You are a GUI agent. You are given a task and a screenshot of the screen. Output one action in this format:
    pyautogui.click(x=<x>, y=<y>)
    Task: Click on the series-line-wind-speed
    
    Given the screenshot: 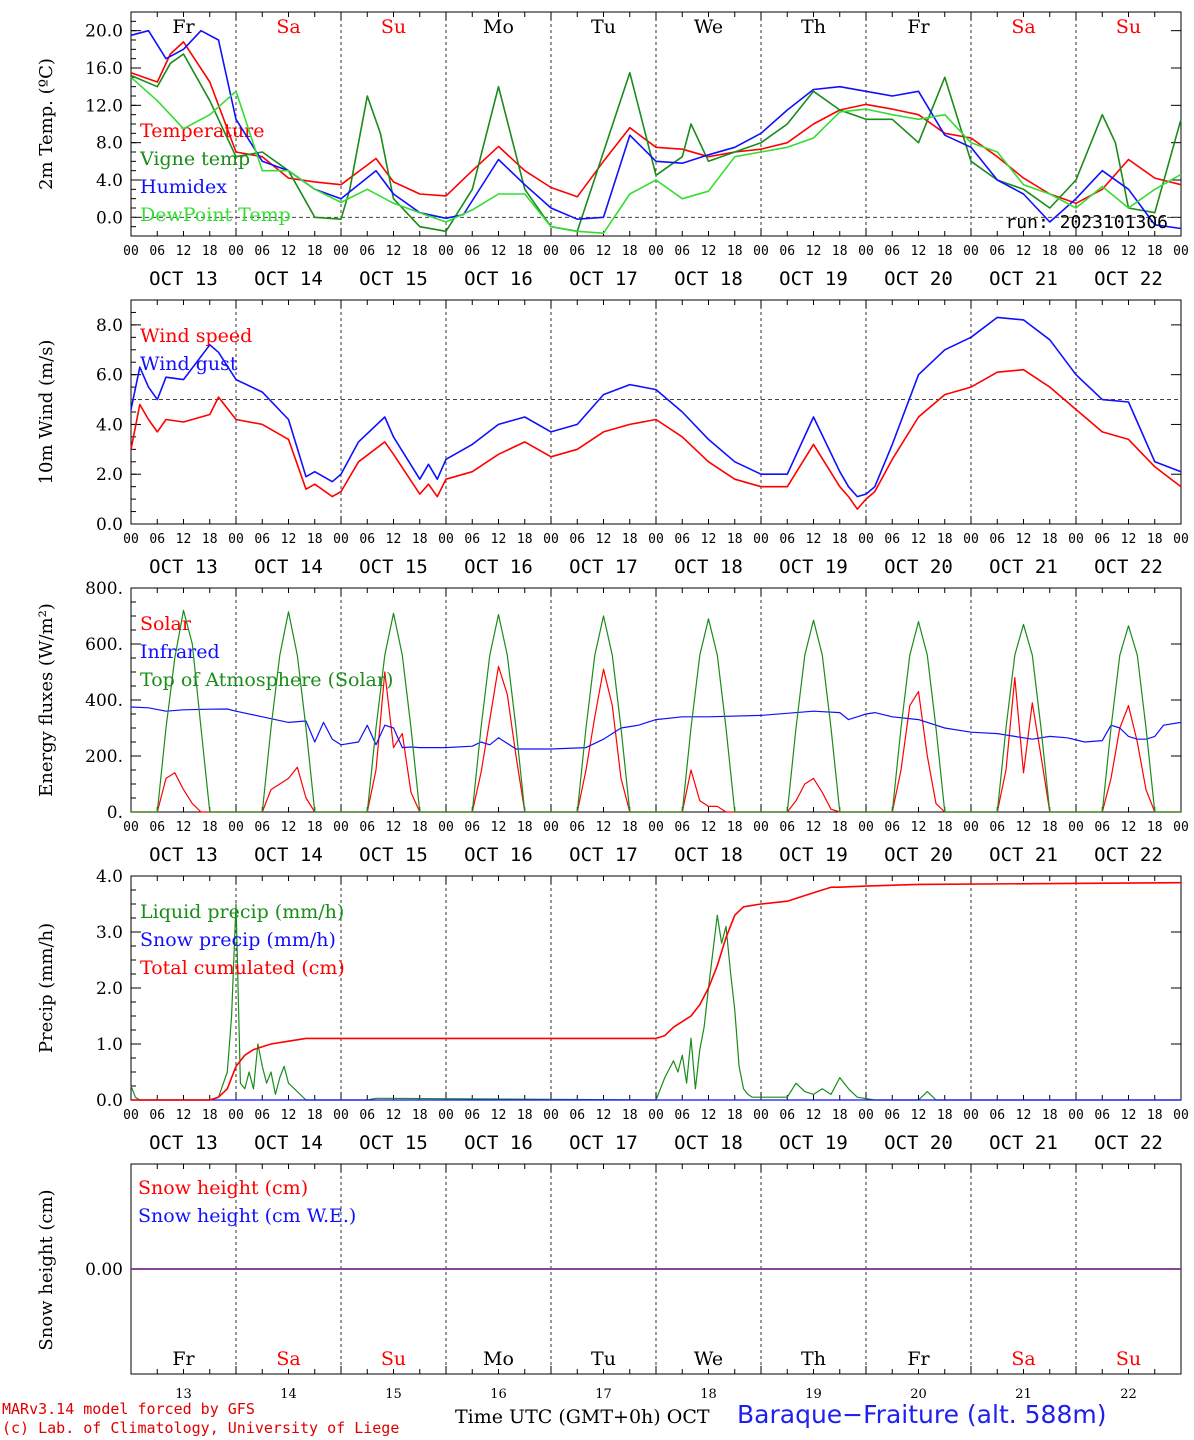 What is the action you would take?
    pyautogui.click(x=656, y=439)
    